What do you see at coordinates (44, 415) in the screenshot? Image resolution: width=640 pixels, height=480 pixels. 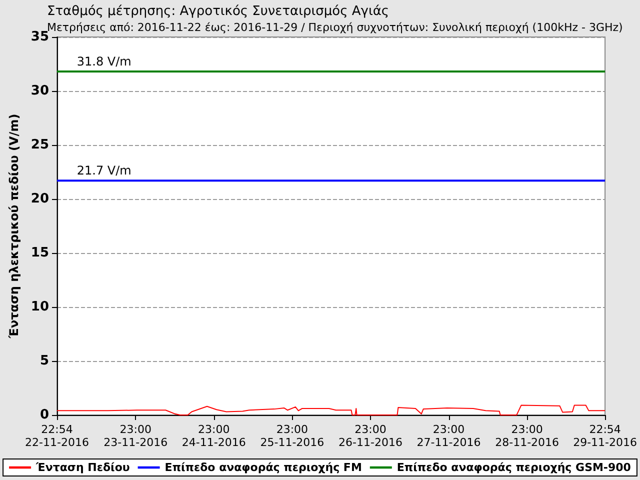 I see `y-tick-label: 0` at bounding box center [44, 415].